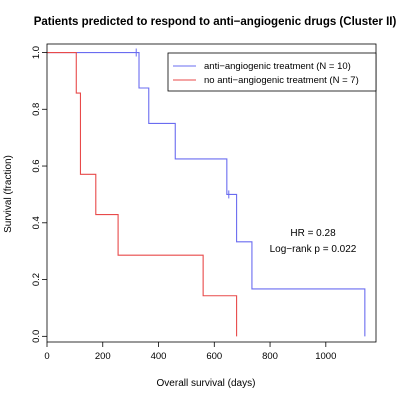 The width and height of the screenshot is (400, 400). I want to click on hazard-ratio-annotation: HR = 0.28, so click(313, 233).